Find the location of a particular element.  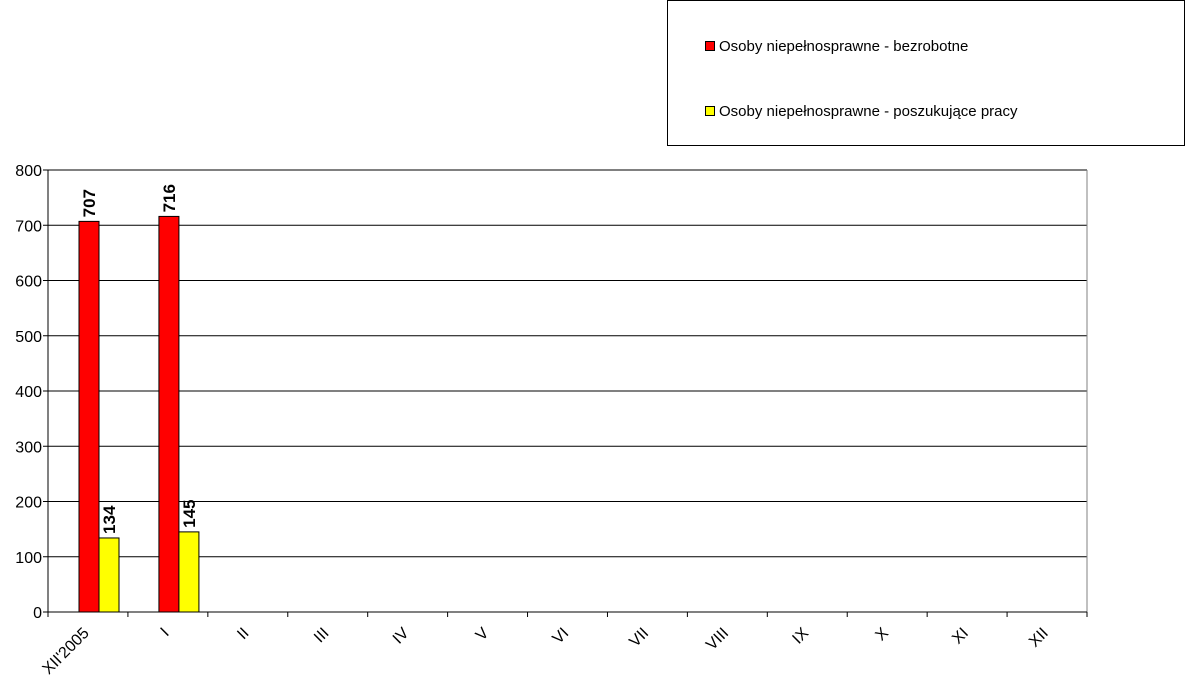

x-tick-label: XII is located at coordinates (1039, 638).